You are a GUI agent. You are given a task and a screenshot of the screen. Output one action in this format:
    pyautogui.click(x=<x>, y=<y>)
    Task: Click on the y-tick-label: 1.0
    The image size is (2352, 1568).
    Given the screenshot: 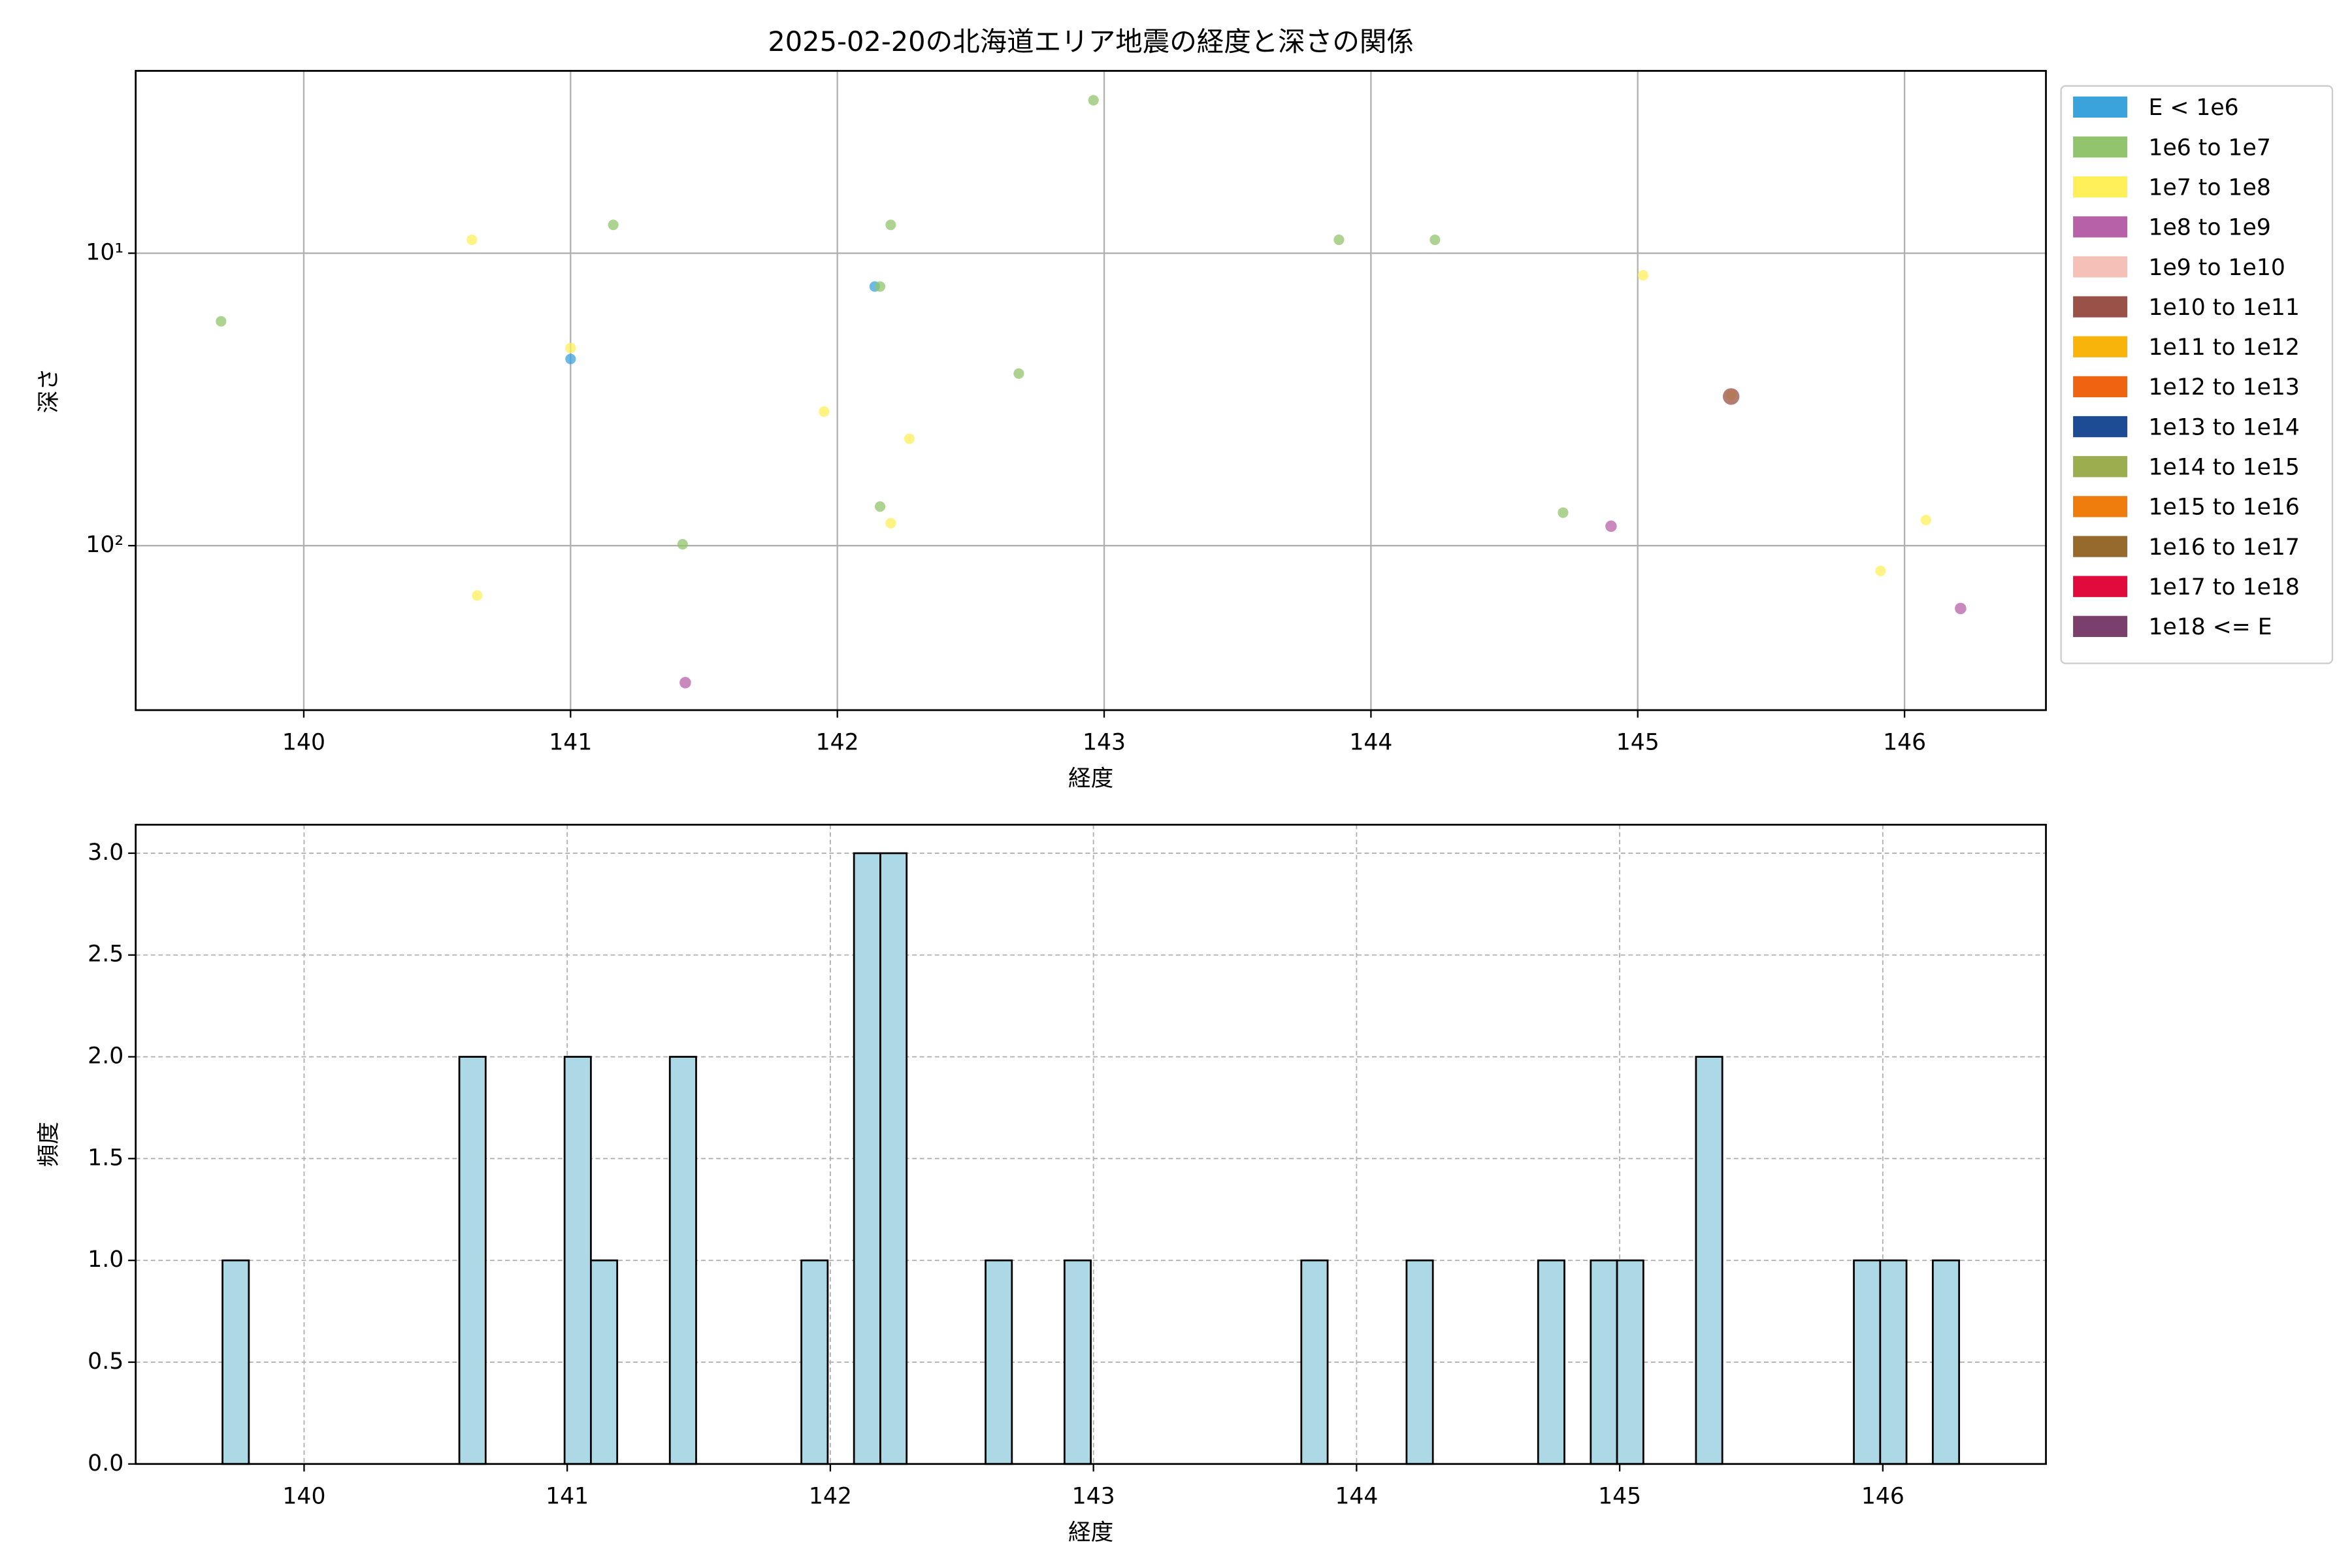 What is the action you would take?
    pyautogui.click(x=105, y=1260)
    